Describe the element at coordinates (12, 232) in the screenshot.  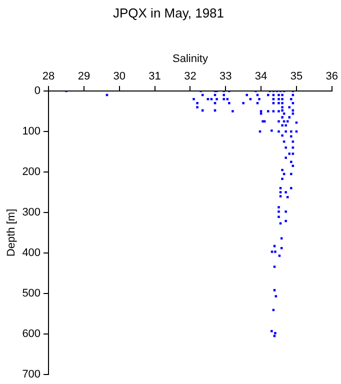
I see `y-axis-title: Depth [m]` at that location.